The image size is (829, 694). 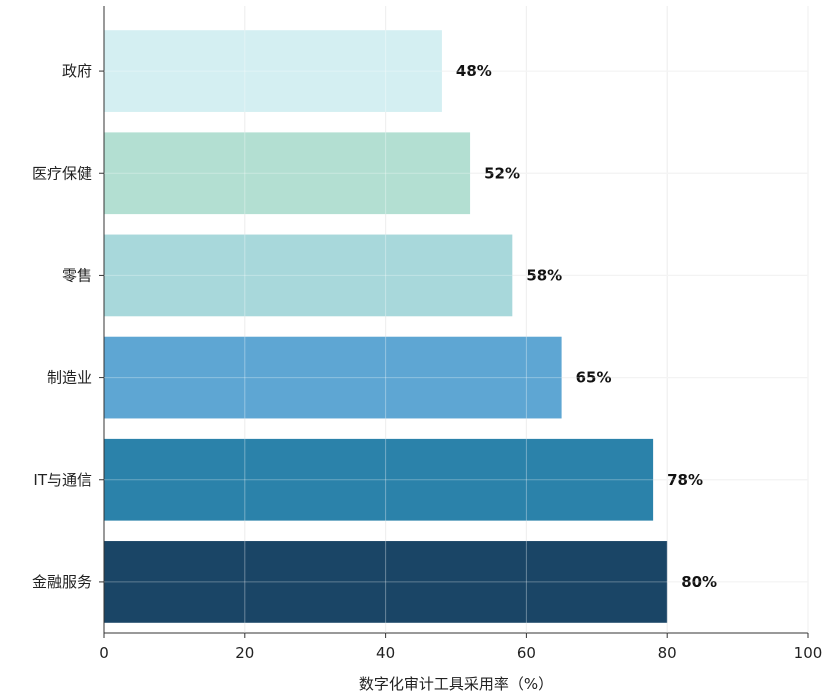 What do you see at coordinates (77, 275) in the screenshot?
I see `category-label: 零售` at bounding box center [77, 275].